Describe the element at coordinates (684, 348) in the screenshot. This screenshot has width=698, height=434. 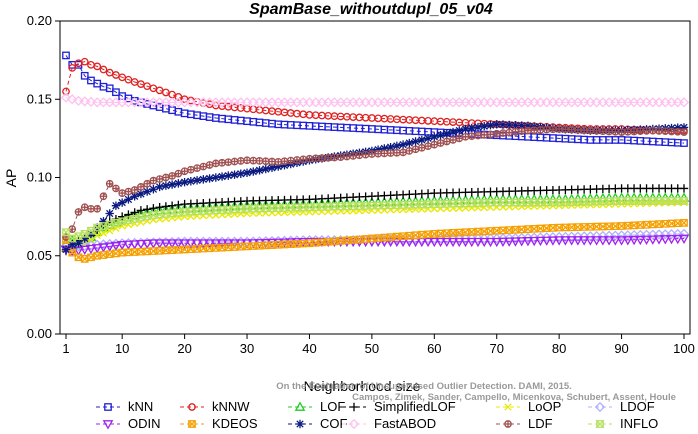
I see `x-tick-label: 100` at that location.